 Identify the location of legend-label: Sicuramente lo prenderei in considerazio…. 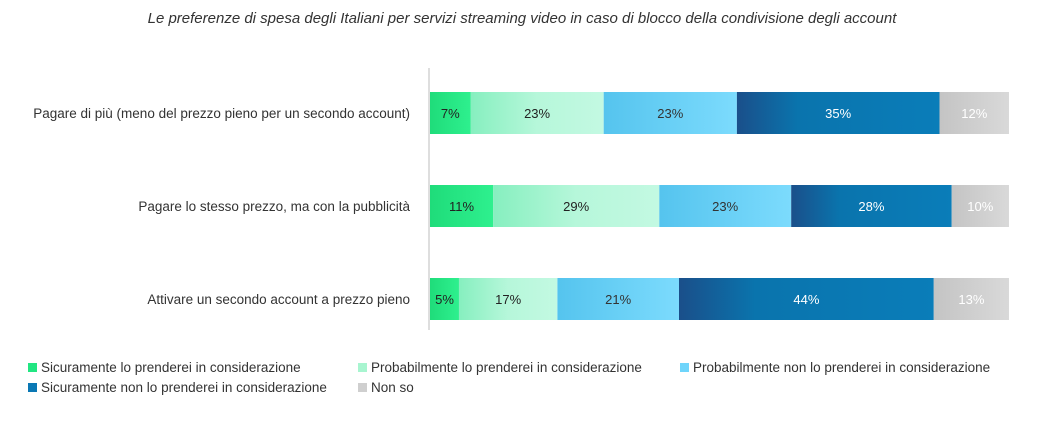
(171, 367).